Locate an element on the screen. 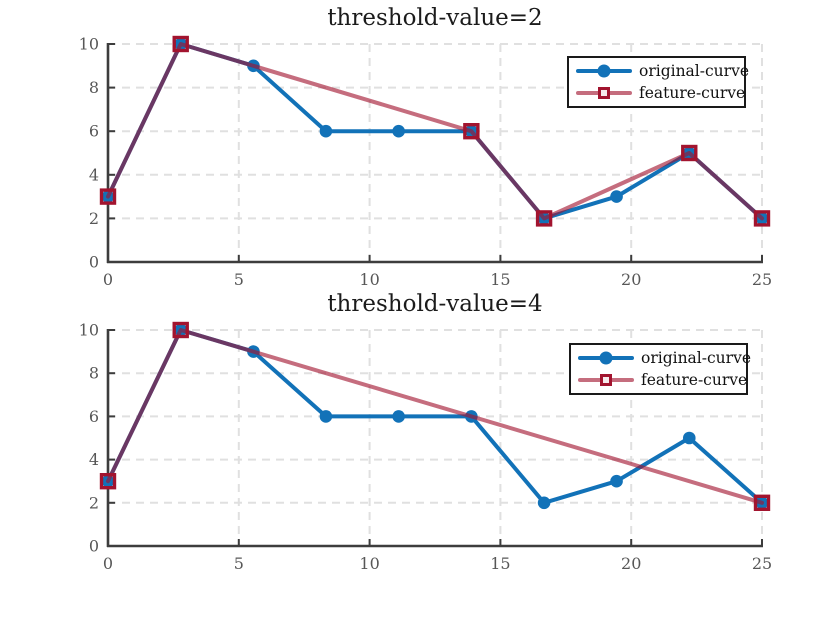 Image resolution: width=840 pixels, height=630 pixels. legend-bottom-chart: original-curve feature-curve is located at coordinates (660, 369).